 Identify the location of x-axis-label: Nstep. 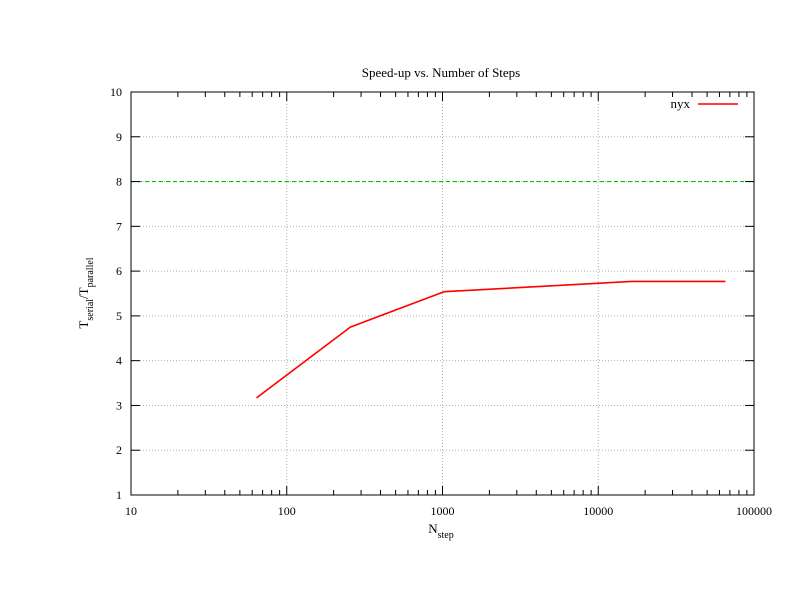
(441, 531).